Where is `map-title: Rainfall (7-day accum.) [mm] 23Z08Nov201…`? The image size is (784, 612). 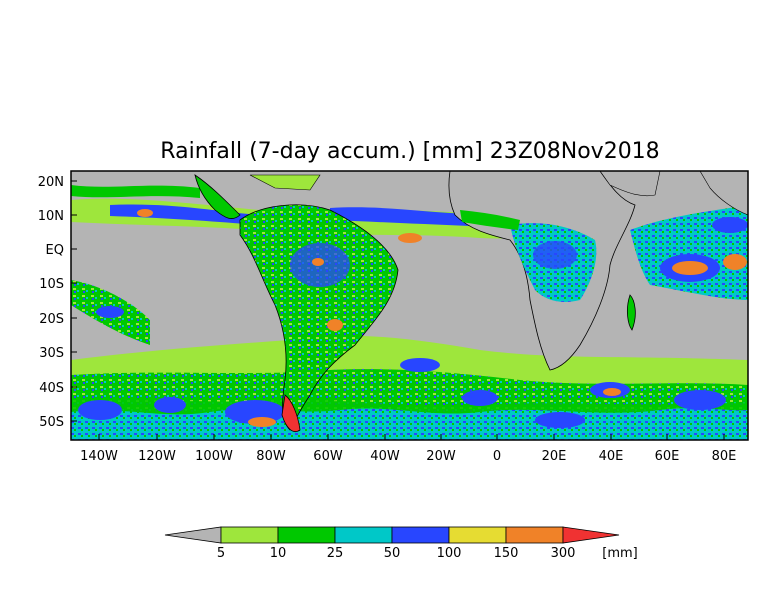 map-title: Rainfall (7-day accum.) [mm] 23Z08Nov201… is located at coordinates (409, 151).